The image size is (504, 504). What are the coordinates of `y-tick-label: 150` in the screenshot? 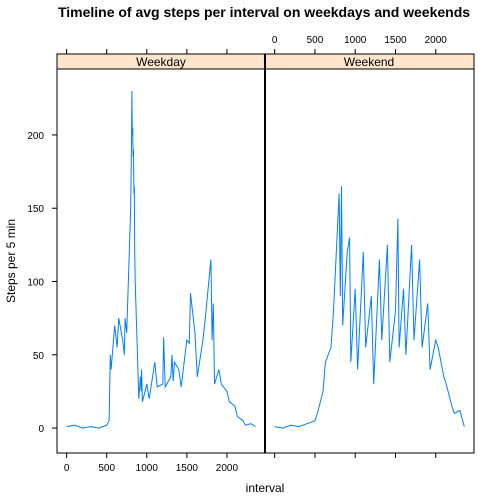 It's located at (35, 209).